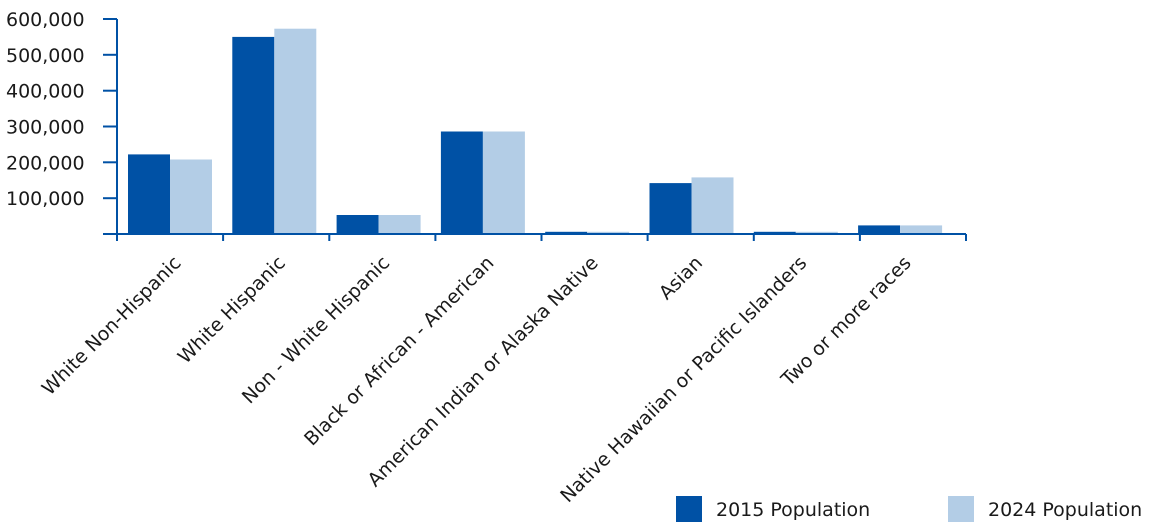 This screenshot has height=525, width=1157. I want to click on x-category-label: Black or African - American, so click(399, 351).